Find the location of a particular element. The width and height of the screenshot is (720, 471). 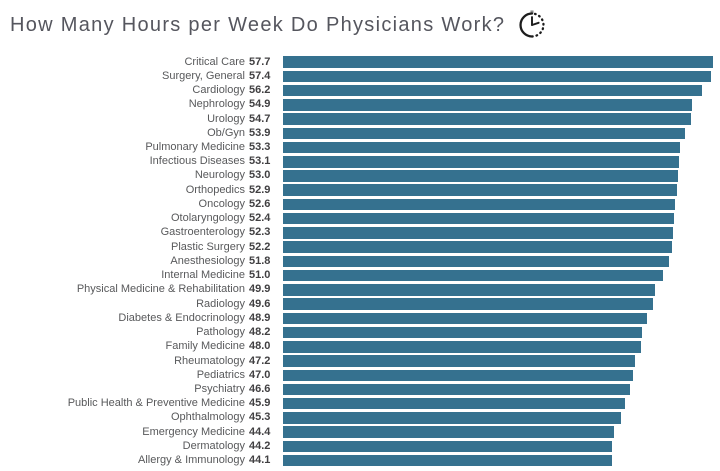

bar-row: Dermatology 44.2 is located at coordinates (360, 446).